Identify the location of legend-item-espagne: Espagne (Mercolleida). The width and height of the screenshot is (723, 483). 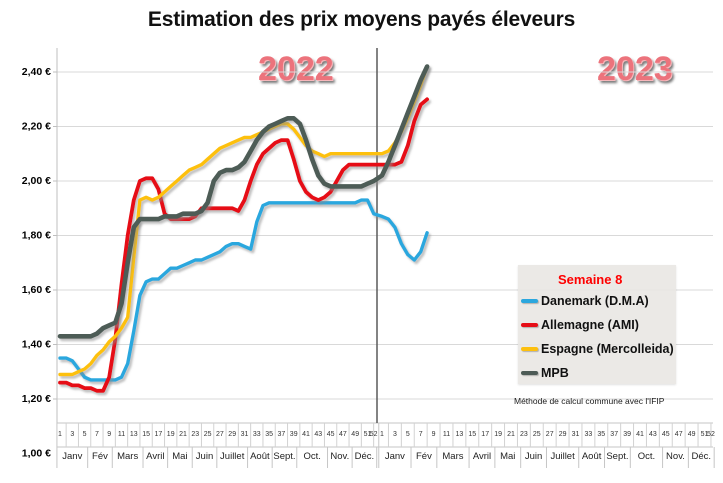
(597, 349).